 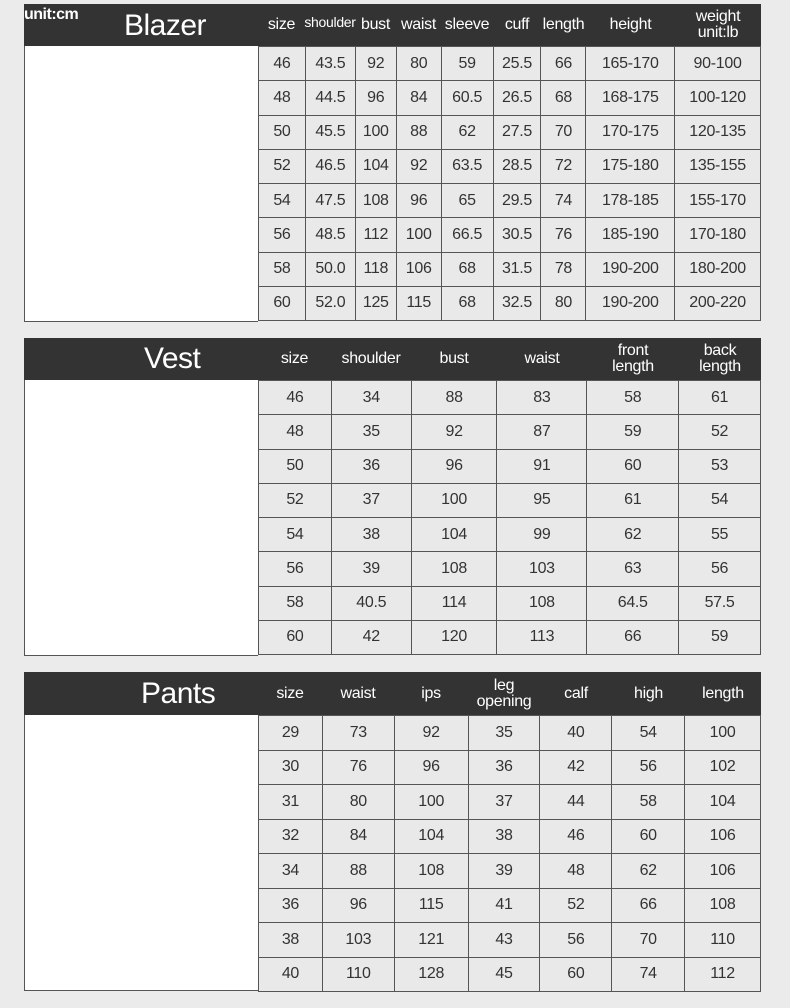 What do you see at coordinates (630, 98) in the screenshot?
I see `blazer-cell: 168-175` at bounding box center [630, 98].